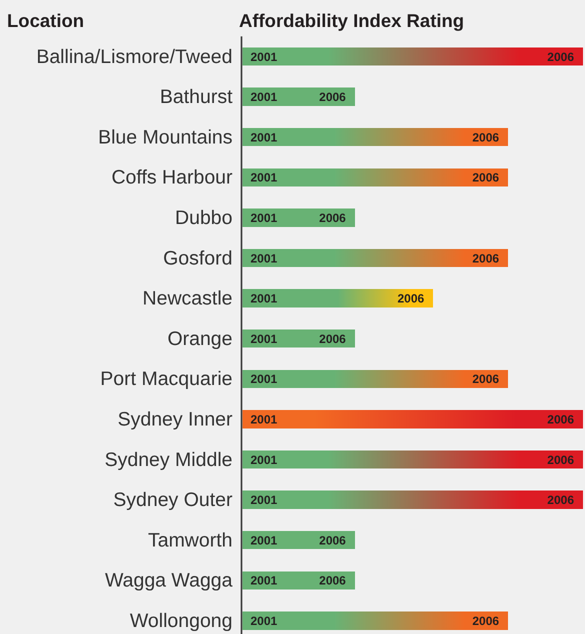 The height and width of the screenshot is (634, 585). I want to click on series-label: 2001, so click(264, 581).